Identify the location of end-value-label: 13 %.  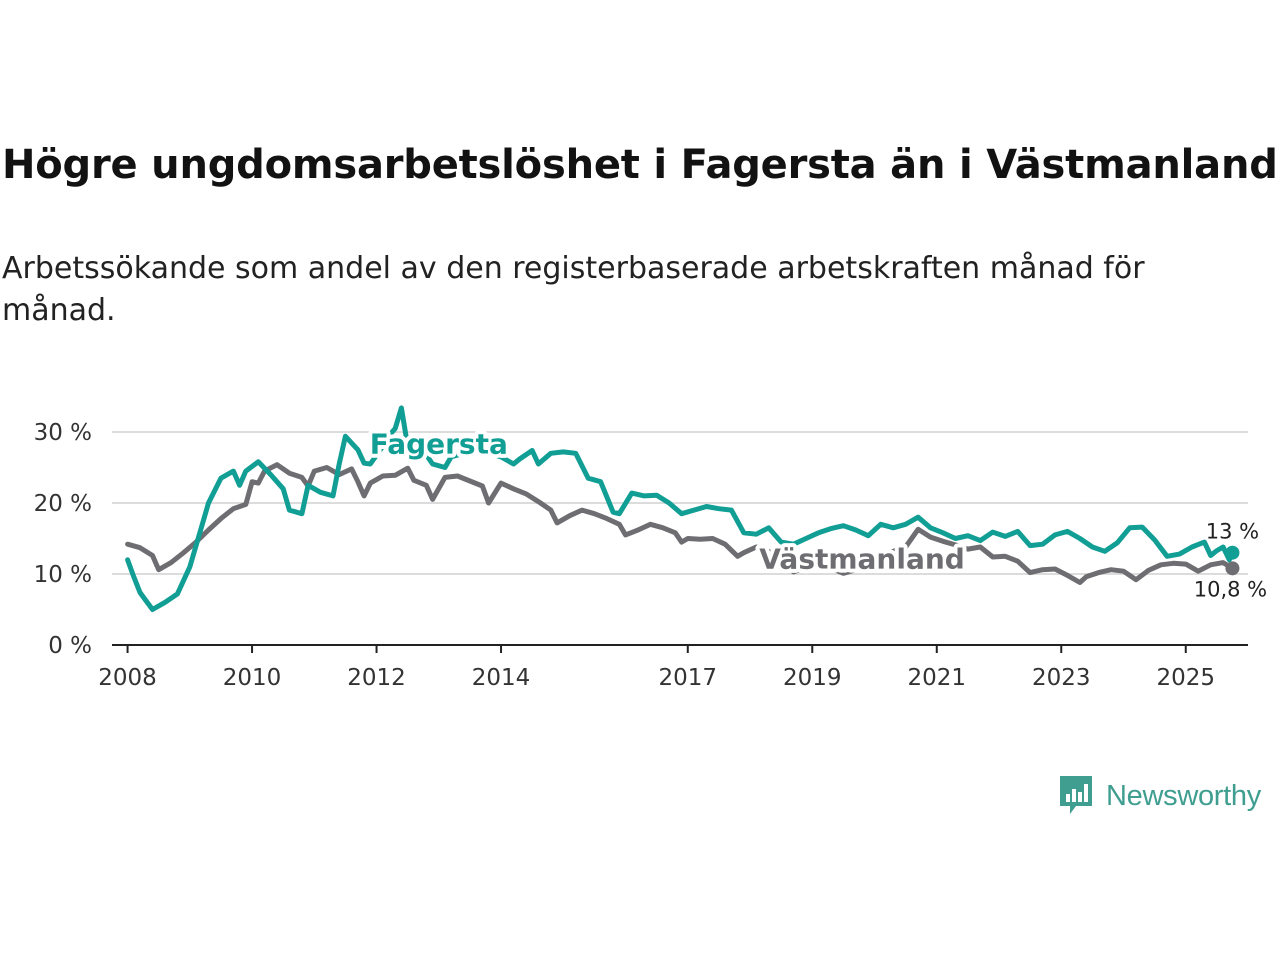
(1232, 532).